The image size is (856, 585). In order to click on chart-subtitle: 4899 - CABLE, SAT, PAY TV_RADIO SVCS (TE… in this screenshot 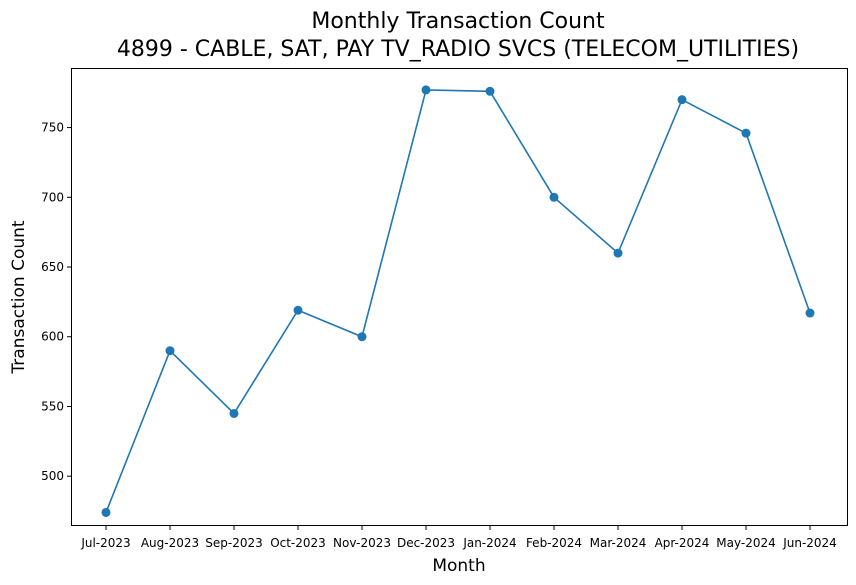, I will do `click(458, 49)`.